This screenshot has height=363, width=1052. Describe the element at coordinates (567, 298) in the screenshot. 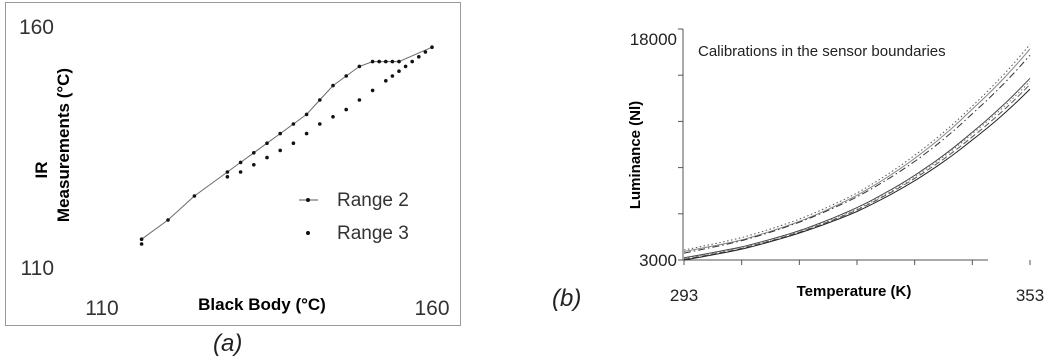

I see `panel-label-b: (b)` at that location.